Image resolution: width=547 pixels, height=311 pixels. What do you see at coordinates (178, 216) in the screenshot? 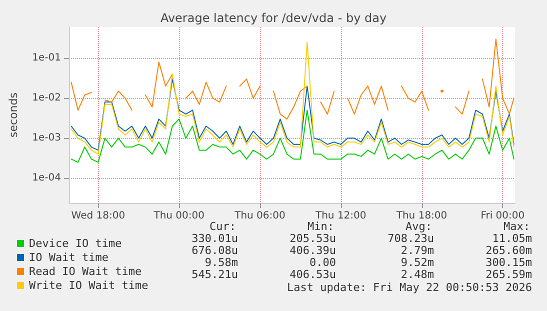
I see `x-tick-label: Thu 00:00` at bounding box center [178, 216].